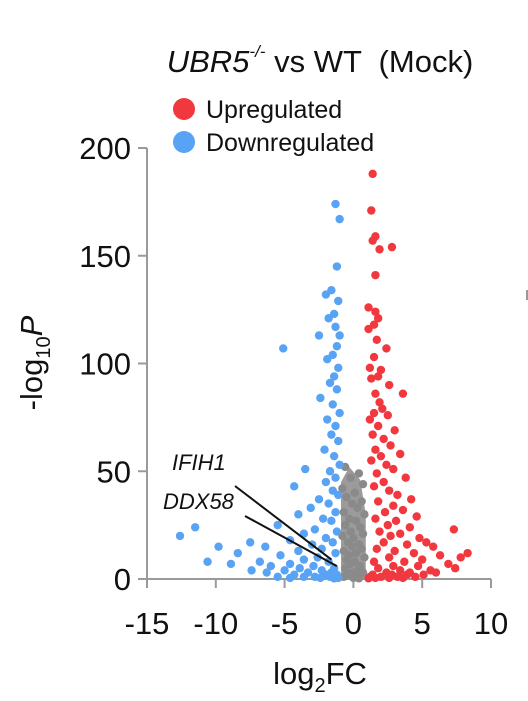 The width and height of the screenshot is (528, 701). Describe the element at coordinates (105, 148) in the screenshot. I see `y-tick-label: 200` at that location.